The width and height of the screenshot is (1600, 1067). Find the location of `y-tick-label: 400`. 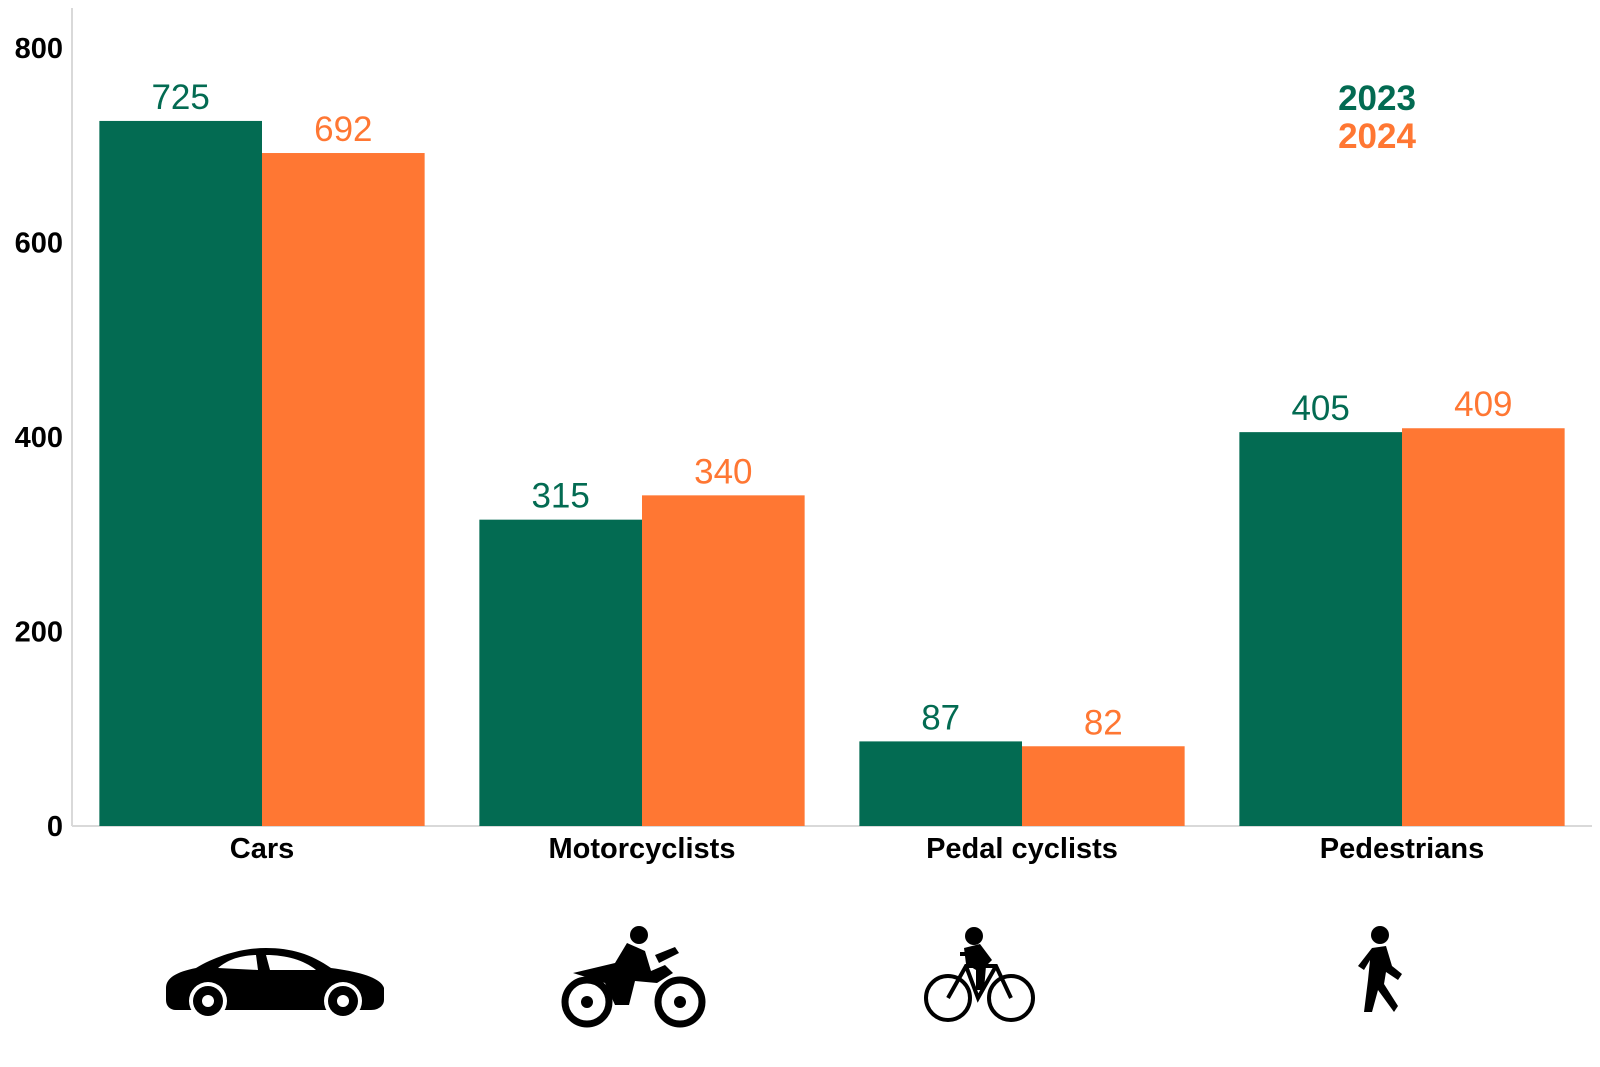

y-tick-label: 400 is located at coordinates (39, 438).